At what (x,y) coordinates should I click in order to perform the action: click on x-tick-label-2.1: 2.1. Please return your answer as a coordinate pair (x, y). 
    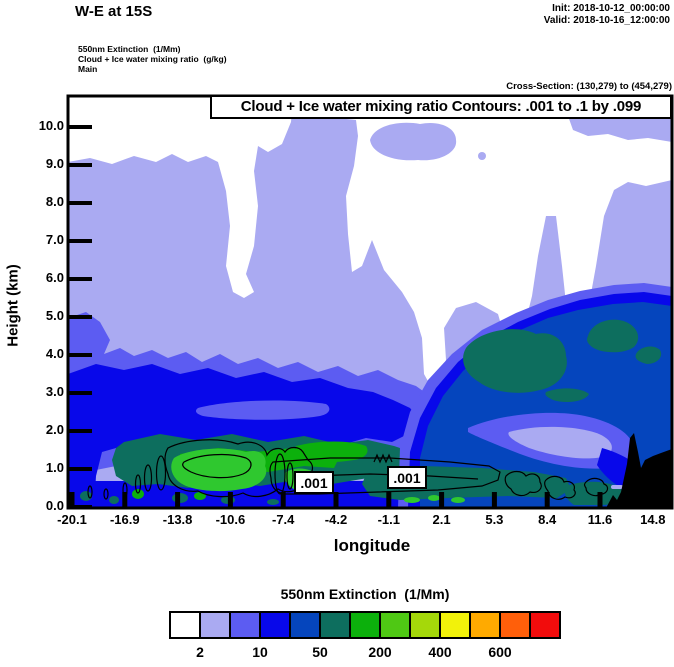
    Looking at the image, I should click on (441, 519).